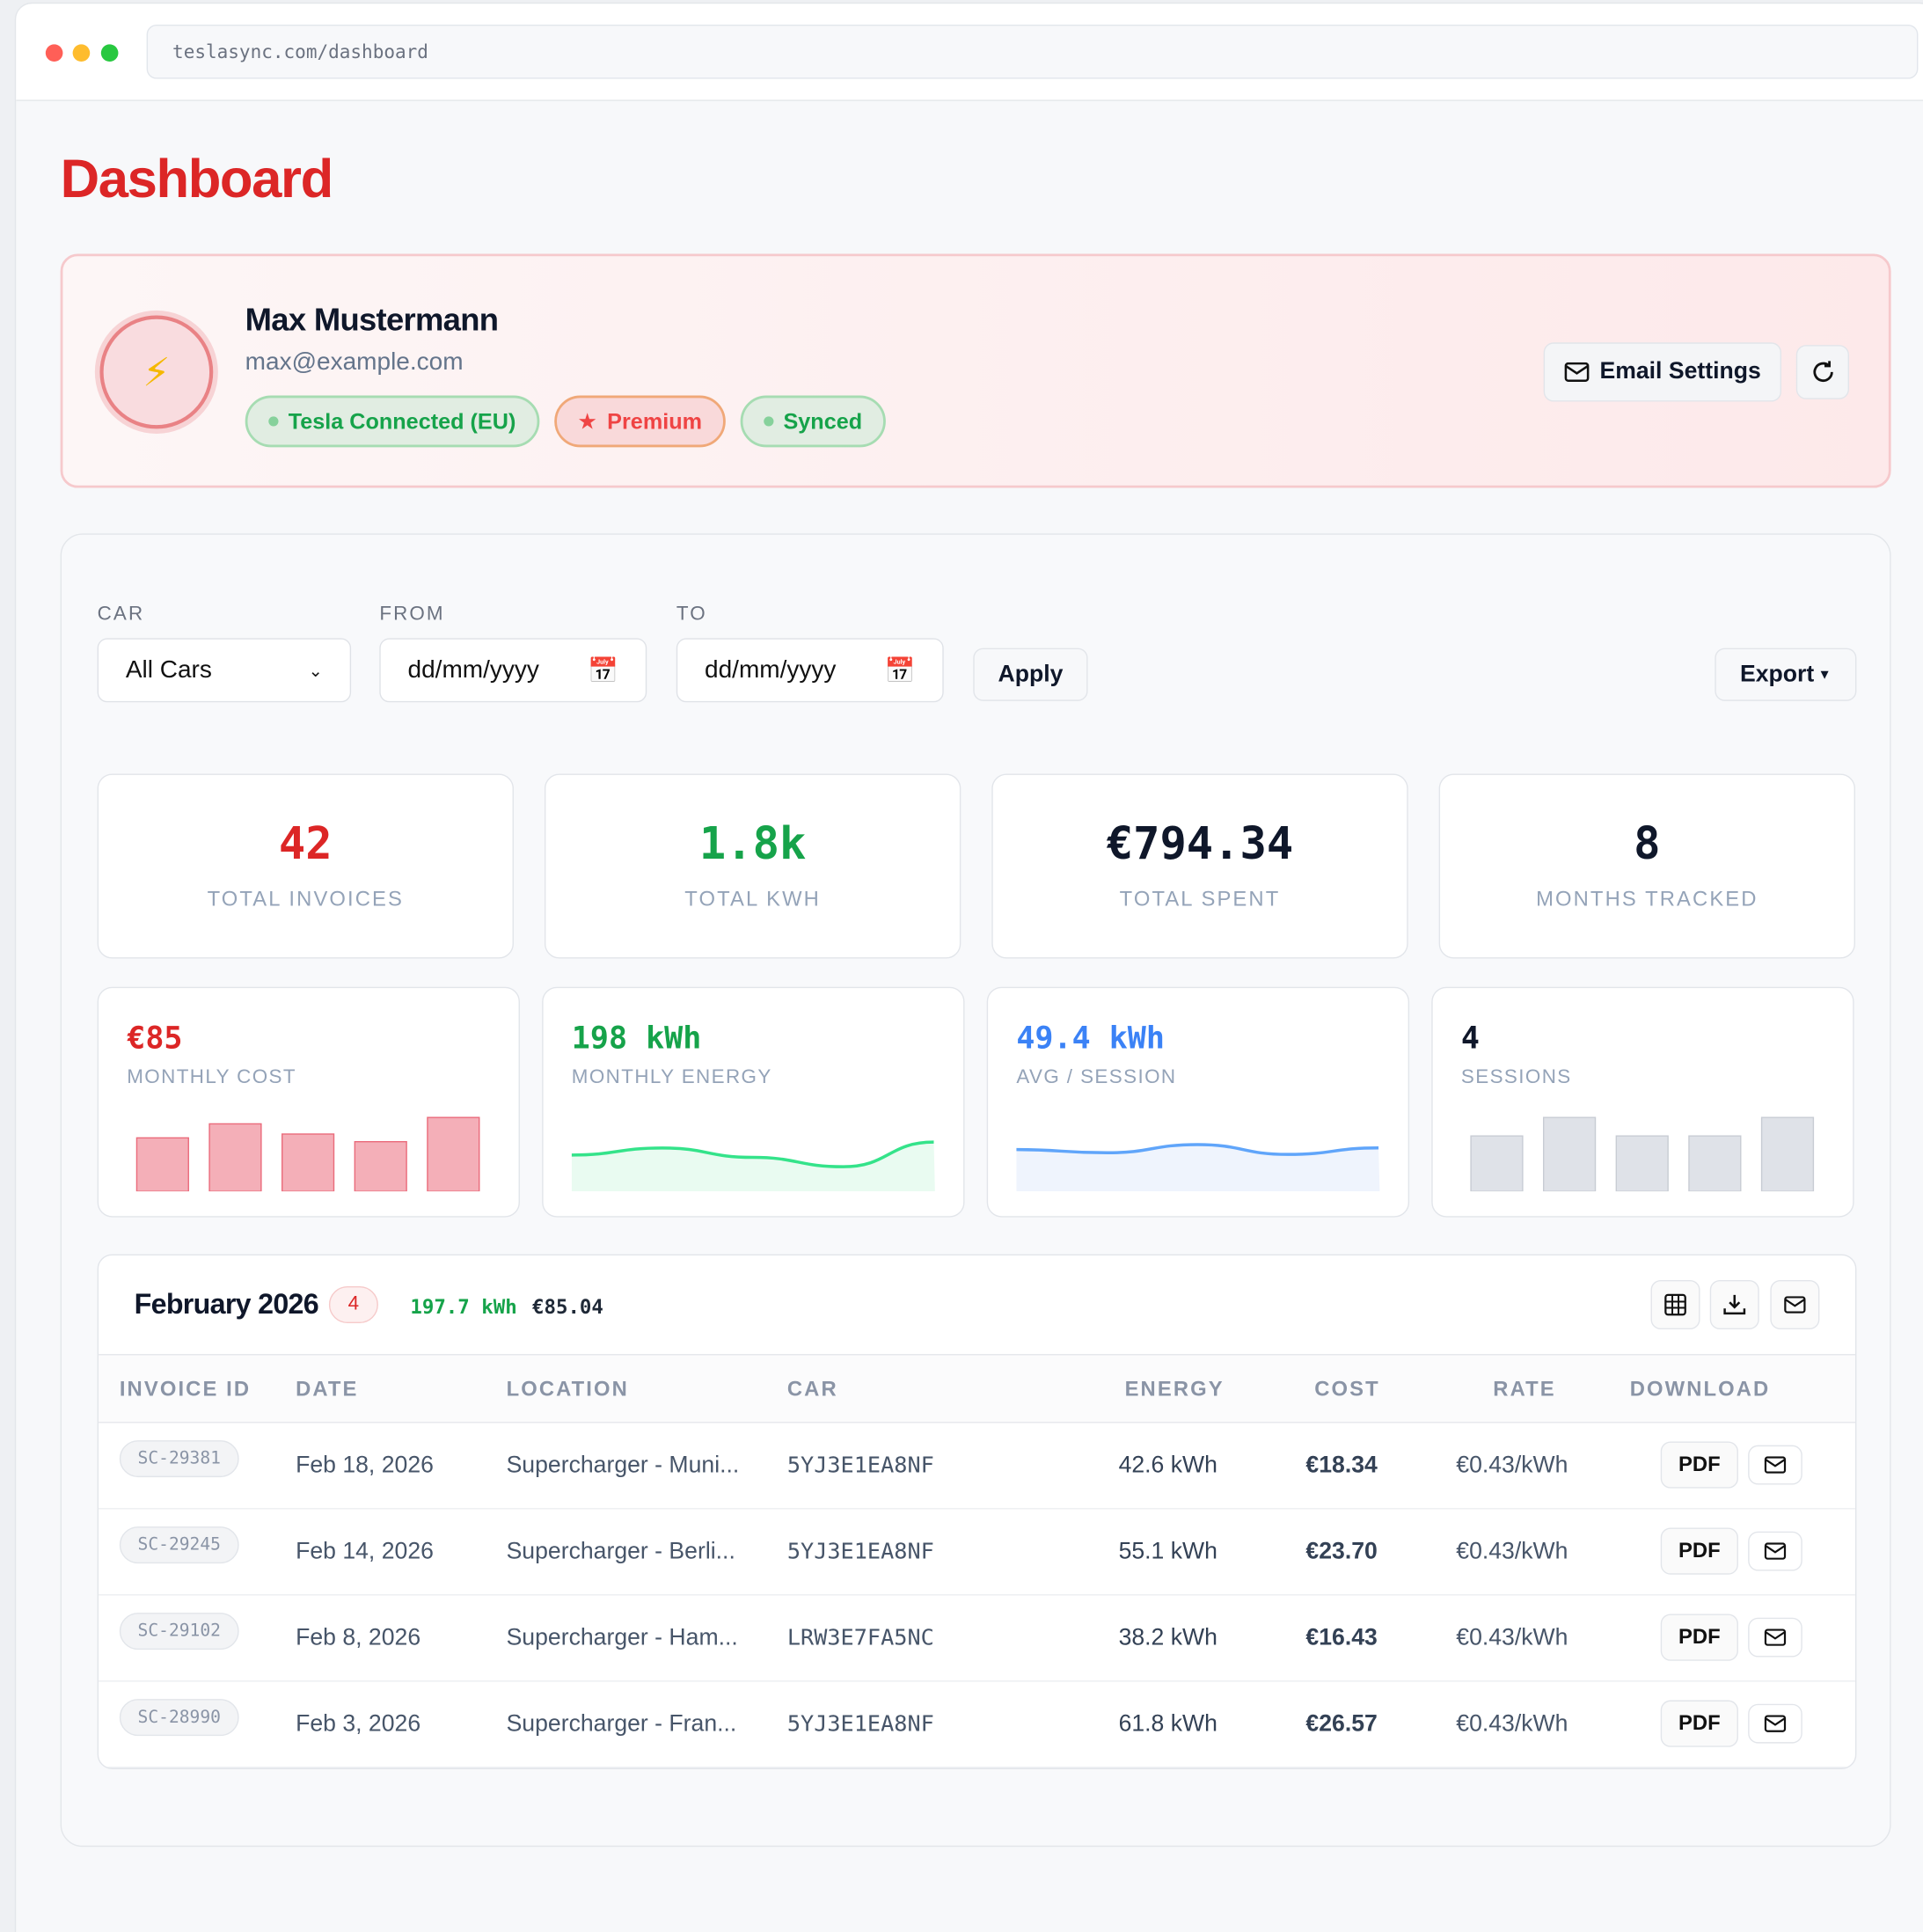 The image size is (1923, 1932). I want to click on lightning-icon: ⚡, so click(157, 372).